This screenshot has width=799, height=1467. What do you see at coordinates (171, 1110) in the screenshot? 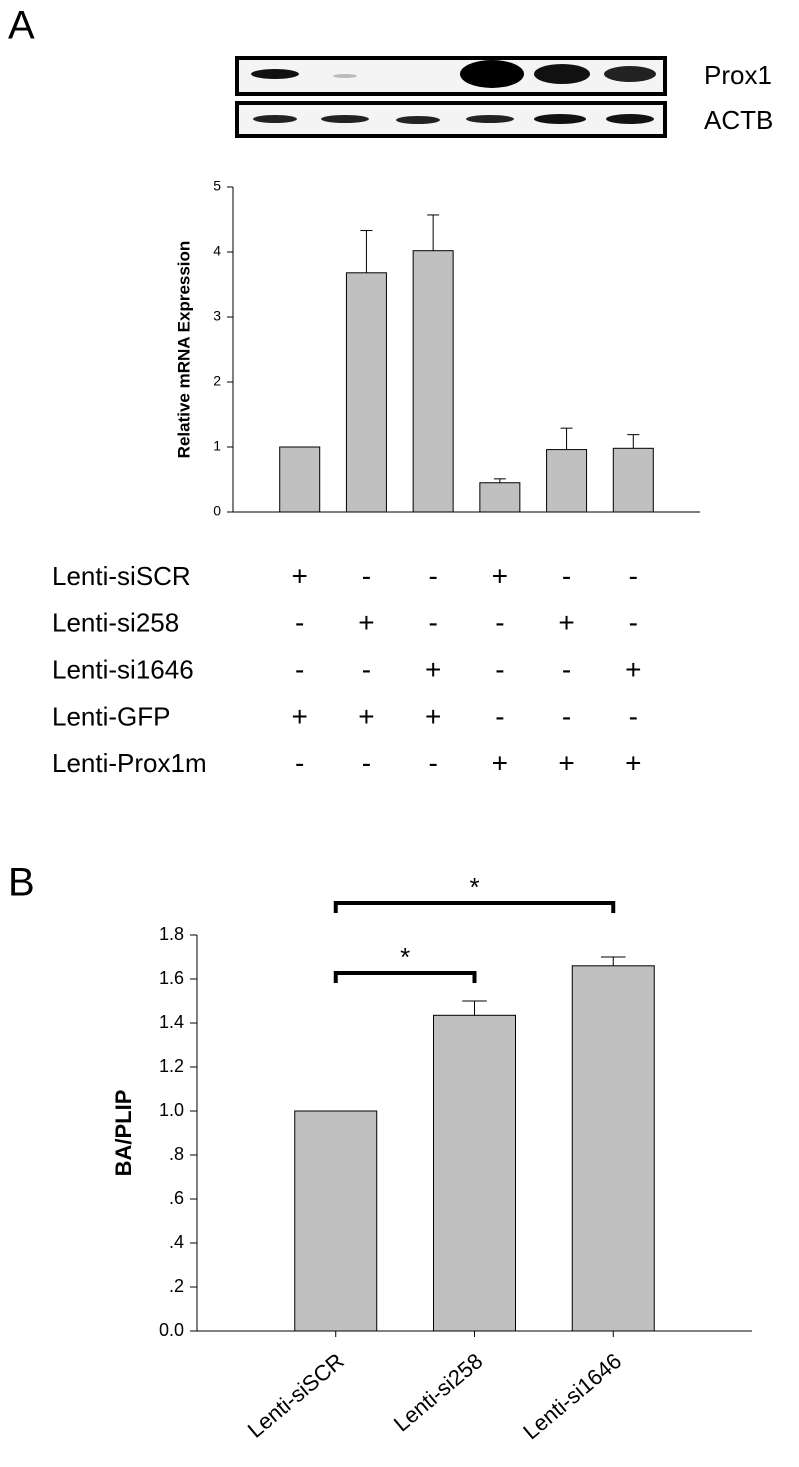
I see `y-tick-label: 1.0` at bounding box center [171, 1110].